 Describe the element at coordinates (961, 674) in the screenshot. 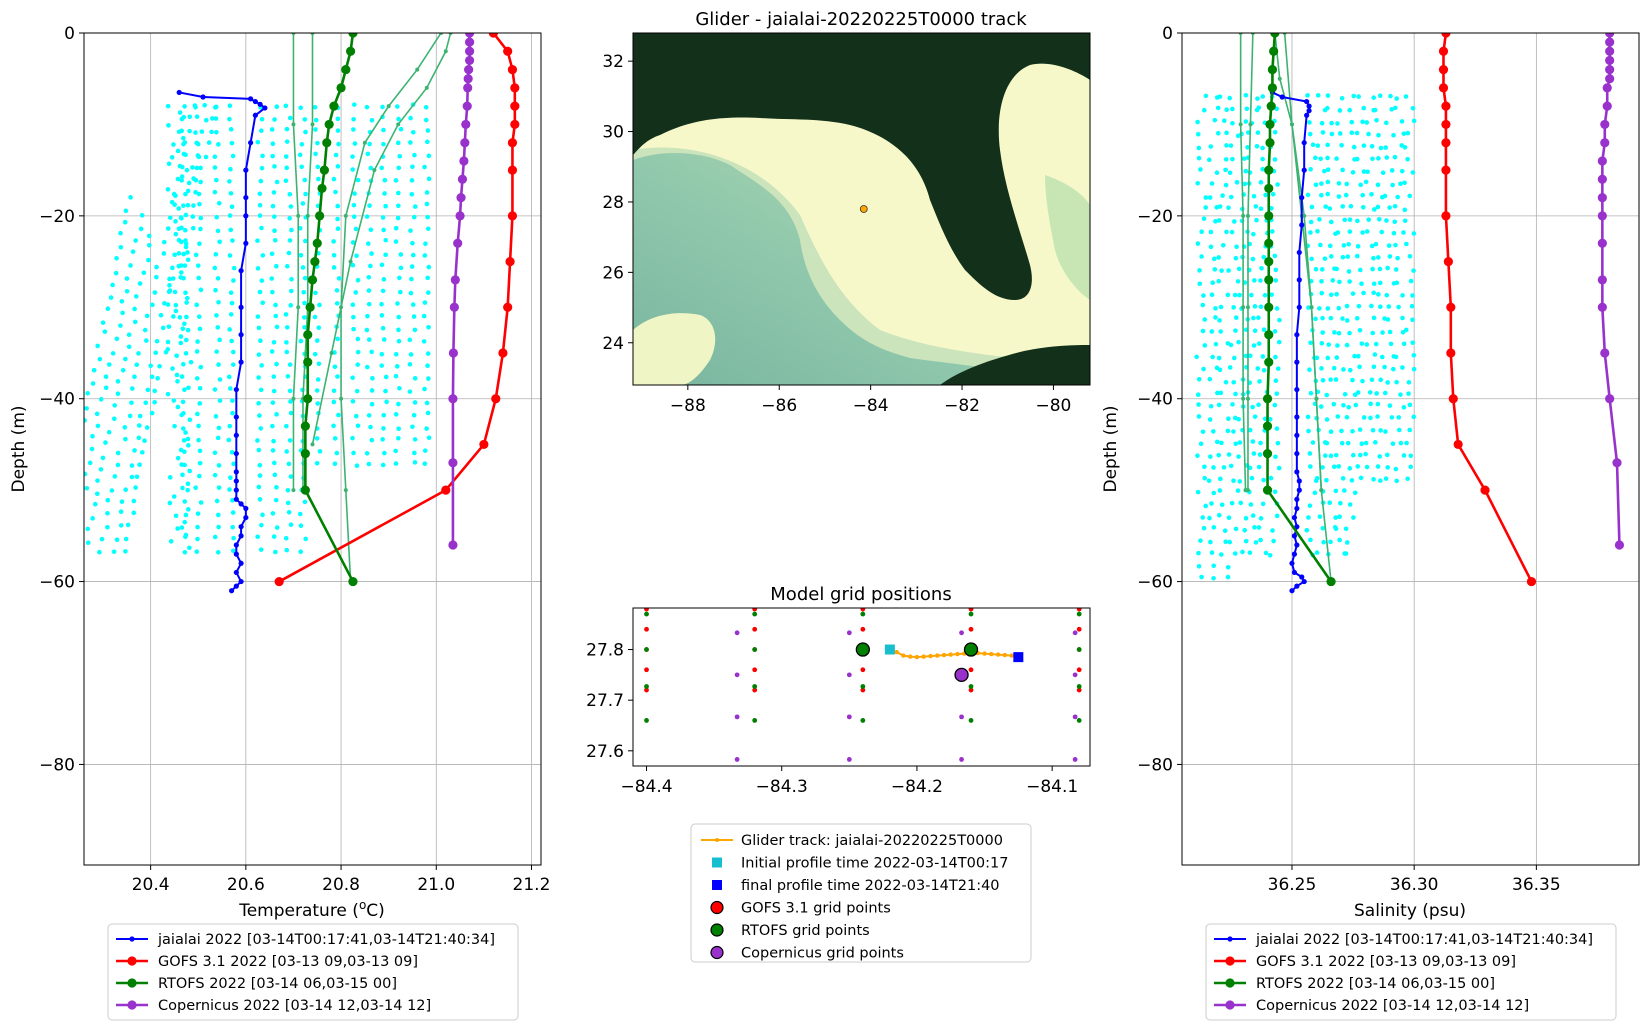

I see `copernicus-selected-point` at that location.